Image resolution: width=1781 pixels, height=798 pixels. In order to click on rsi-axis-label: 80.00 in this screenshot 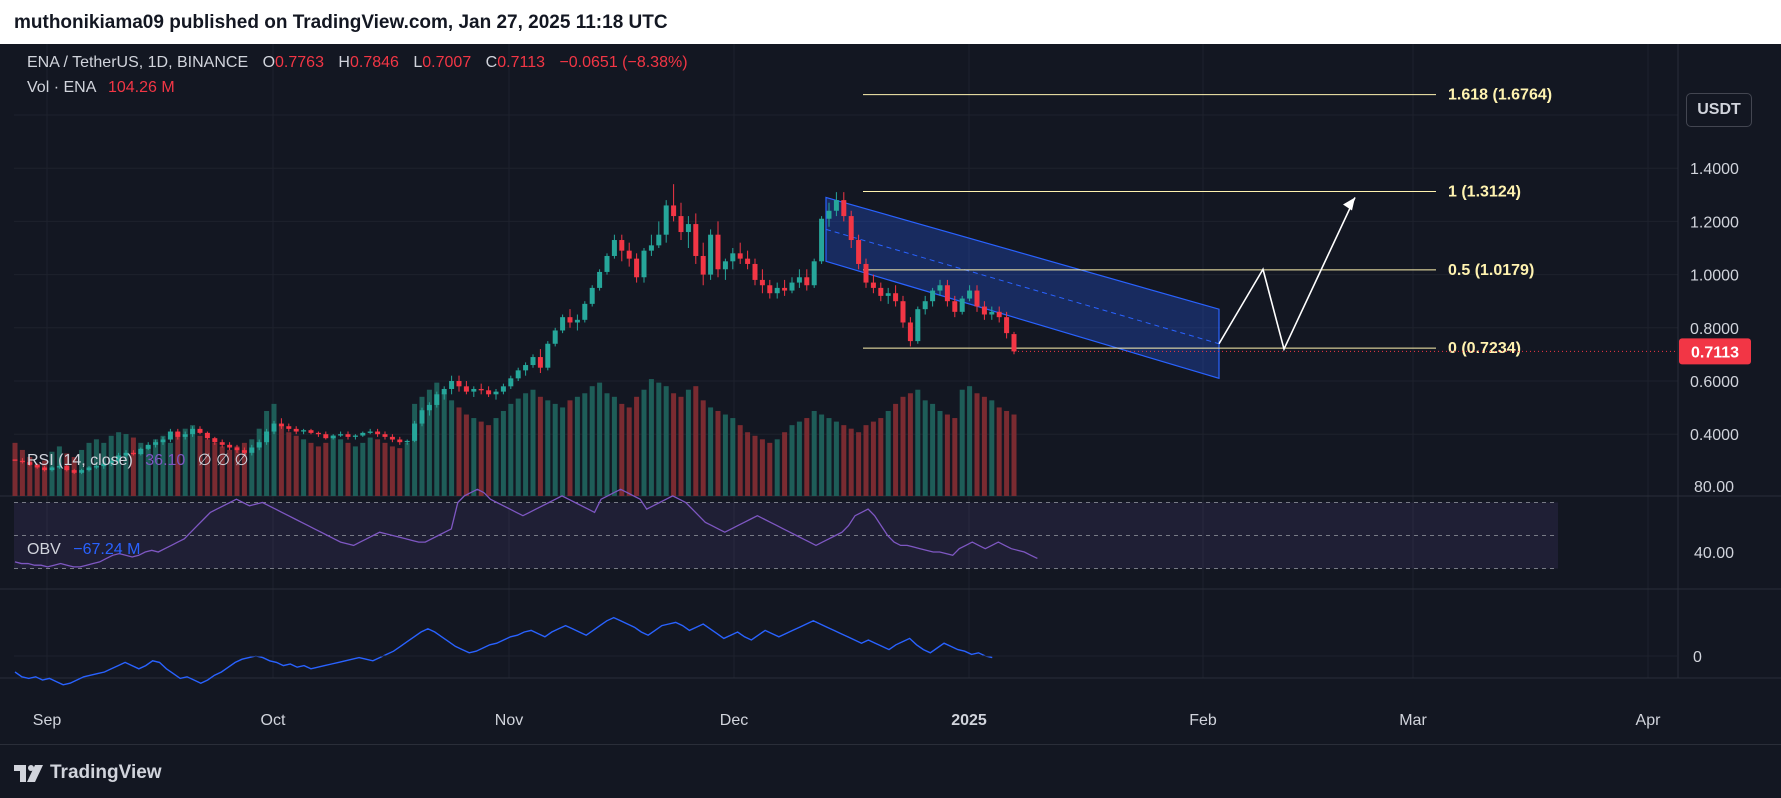, I will do `click(1714, 487)`.